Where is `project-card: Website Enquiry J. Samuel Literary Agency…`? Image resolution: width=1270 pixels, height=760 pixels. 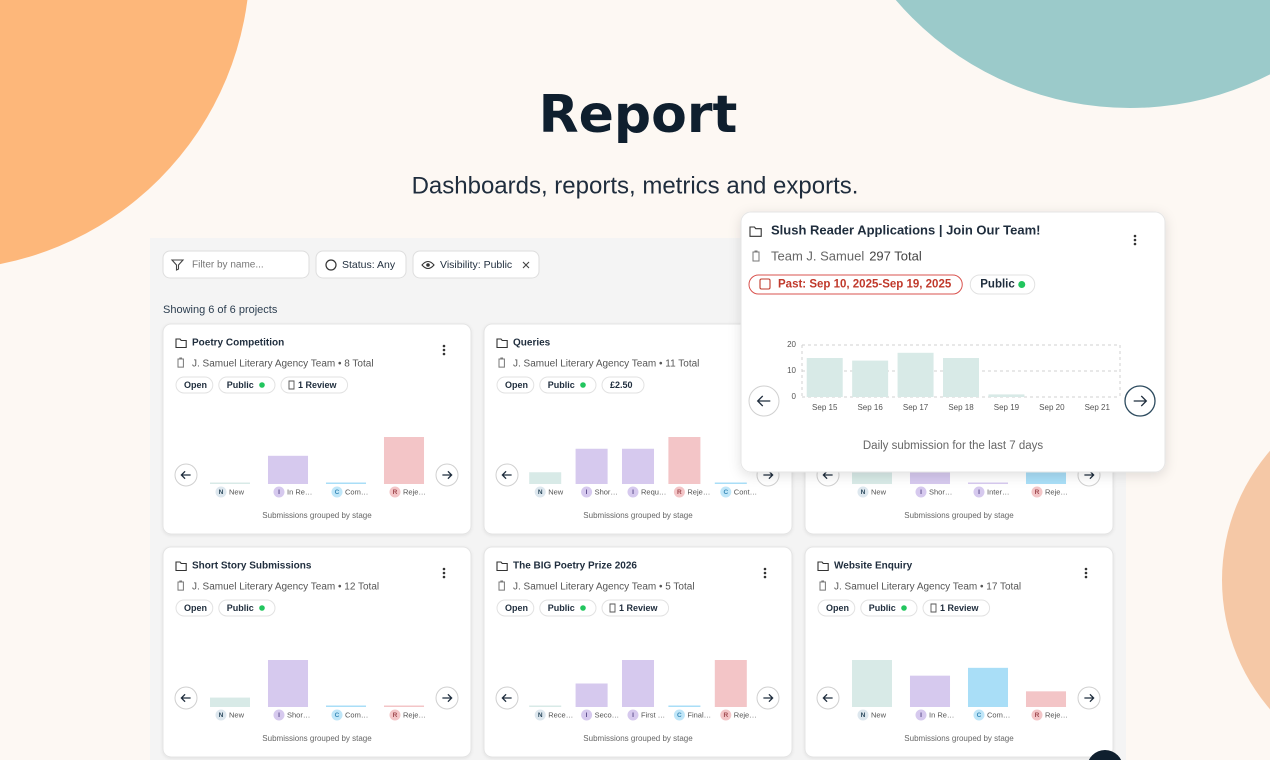
project-card: Website Enquiry J. Samuel Literary Agency… is located at coordinates (959, 652).